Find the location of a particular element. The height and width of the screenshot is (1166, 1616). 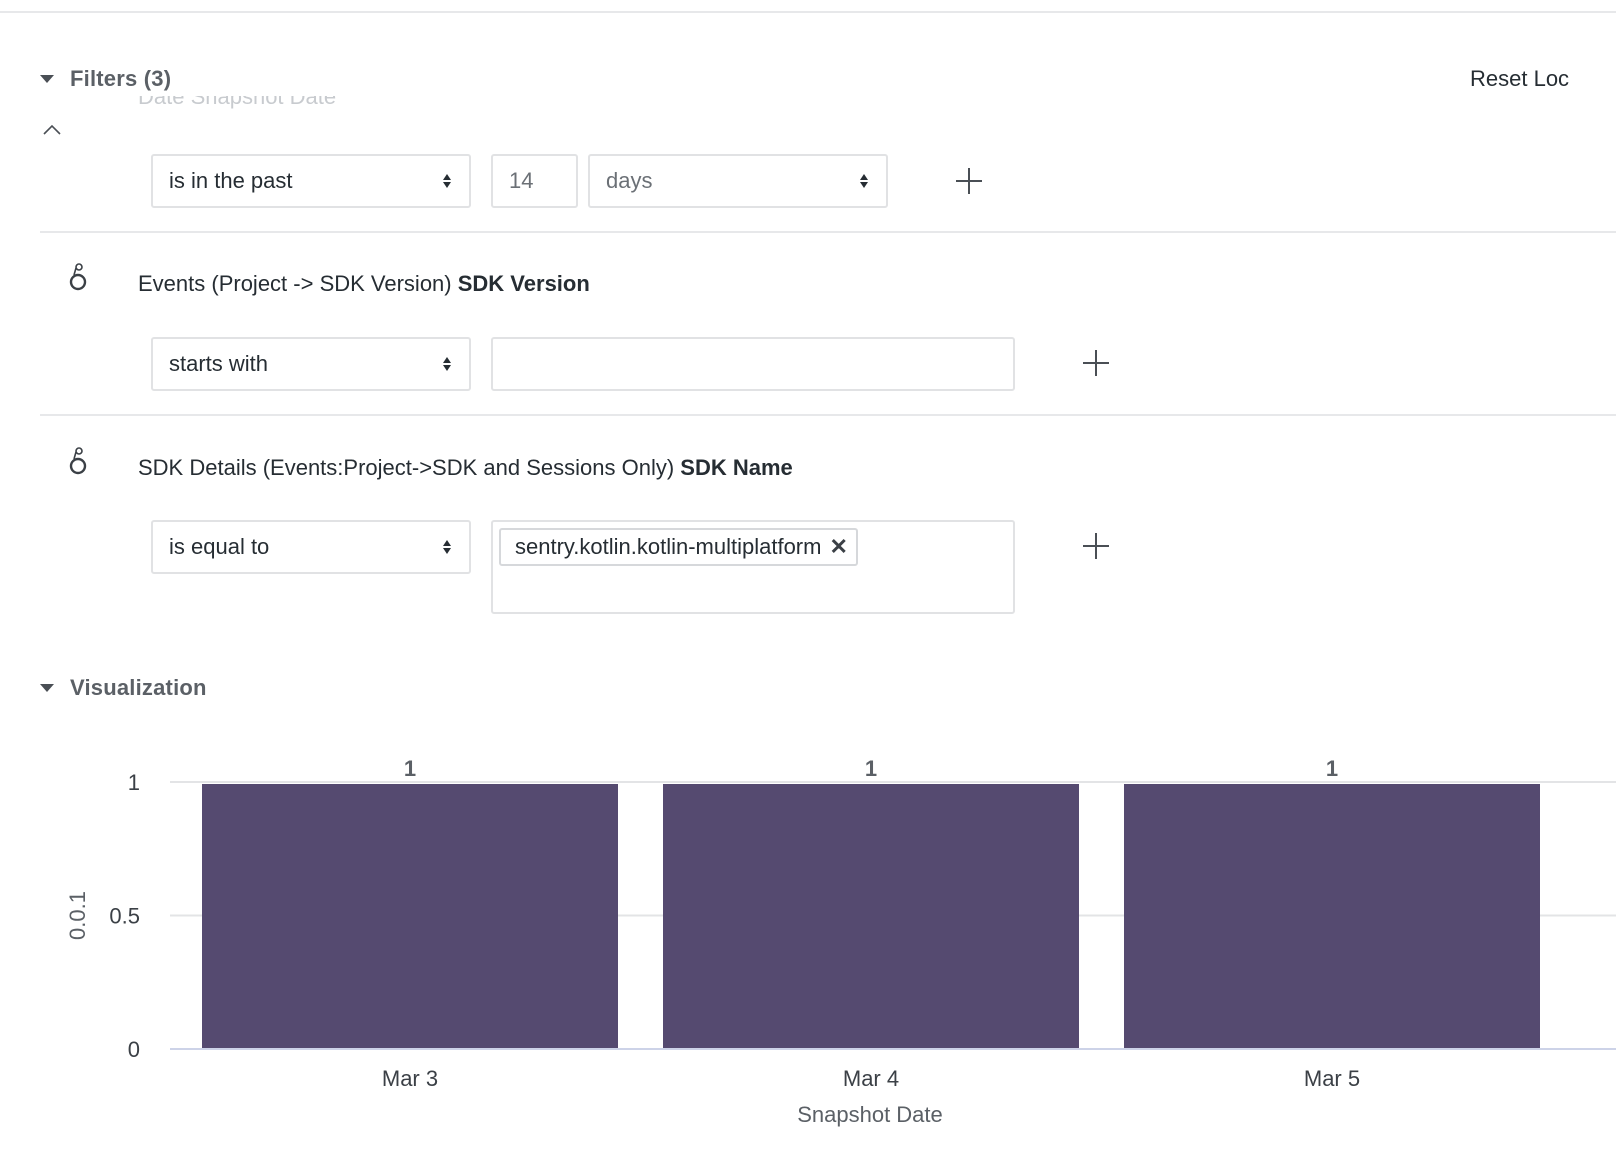

filters-section-toggle: Filters (3) is located at coordinates (105, 79).